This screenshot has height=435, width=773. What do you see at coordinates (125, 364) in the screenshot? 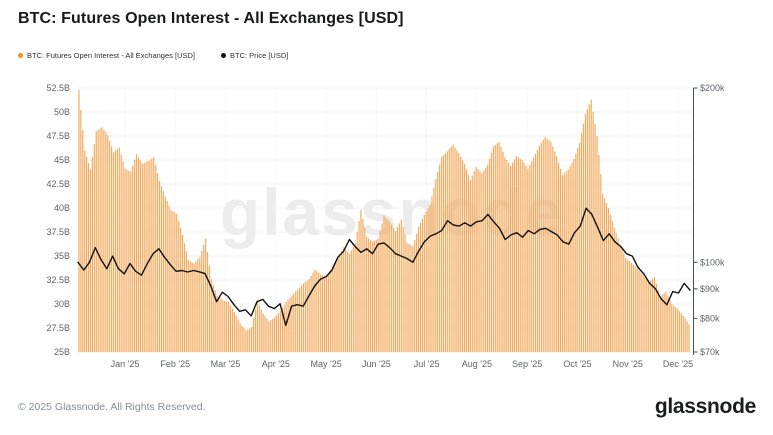
I see `x-axis-tick-label: Jan '25` at bounding box center [125, 364].